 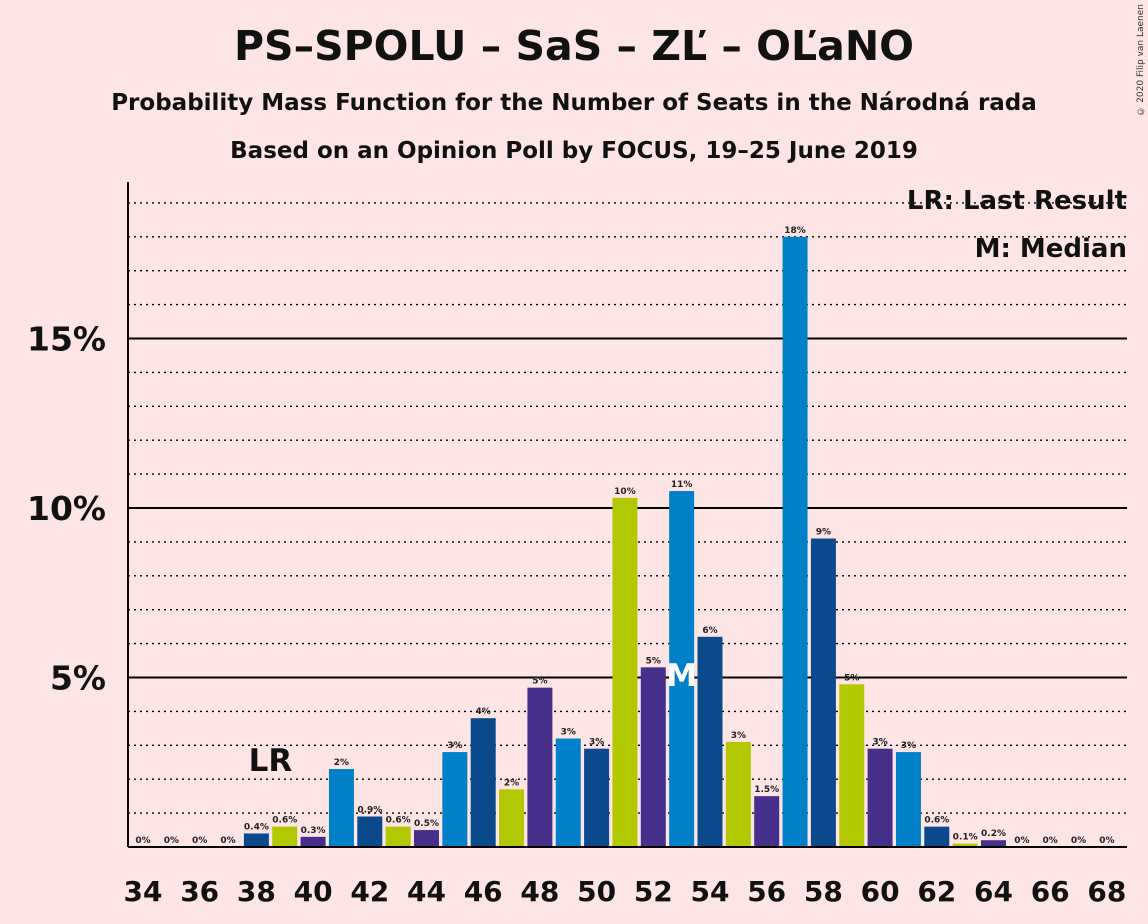 I want to click on x-tick-label: 66, so click(x=1050, y=891).